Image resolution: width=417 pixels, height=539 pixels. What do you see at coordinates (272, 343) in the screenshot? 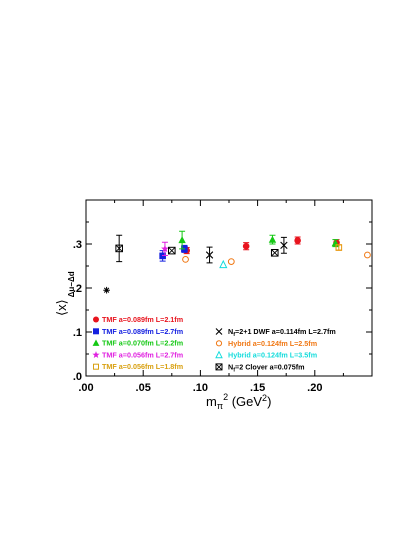
I see `legend-label: Hybrid a=0.124fm L=2.5fm` at bounding box center [272, 343].